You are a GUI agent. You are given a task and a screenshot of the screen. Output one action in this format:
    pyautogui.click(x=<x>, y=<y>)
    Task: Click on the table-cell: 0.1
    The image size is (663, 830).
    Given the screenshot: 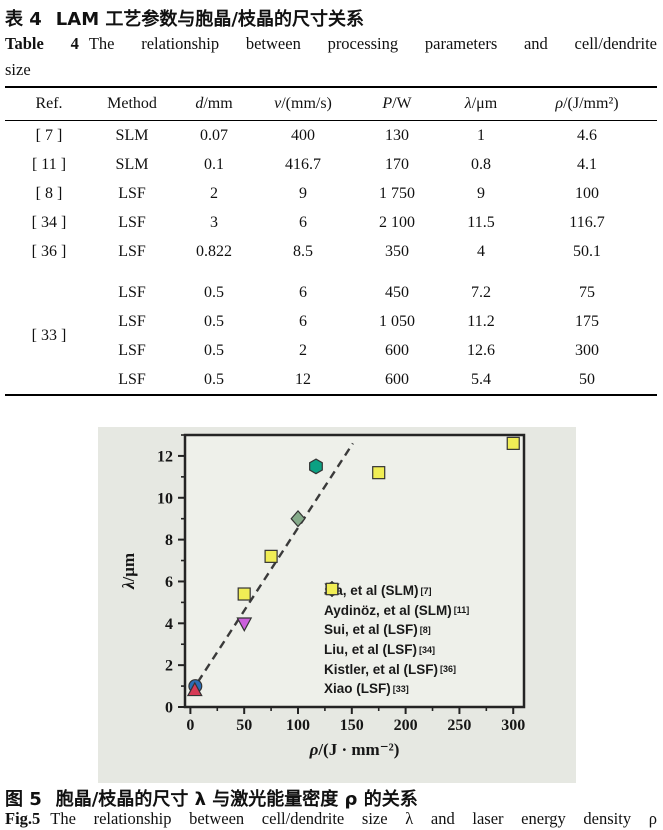 What is the action you would take?
    pyautogui.click(x=214, y=164)
    